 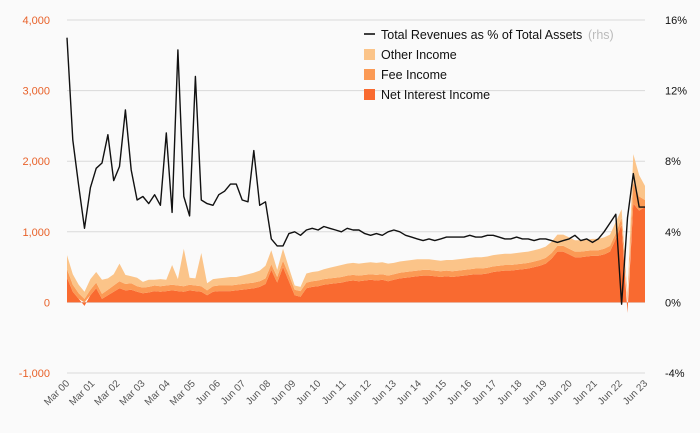 I want to click on right-axis: -4% 0% 4% 8% 12% 16%, so click(x=676, y=197).